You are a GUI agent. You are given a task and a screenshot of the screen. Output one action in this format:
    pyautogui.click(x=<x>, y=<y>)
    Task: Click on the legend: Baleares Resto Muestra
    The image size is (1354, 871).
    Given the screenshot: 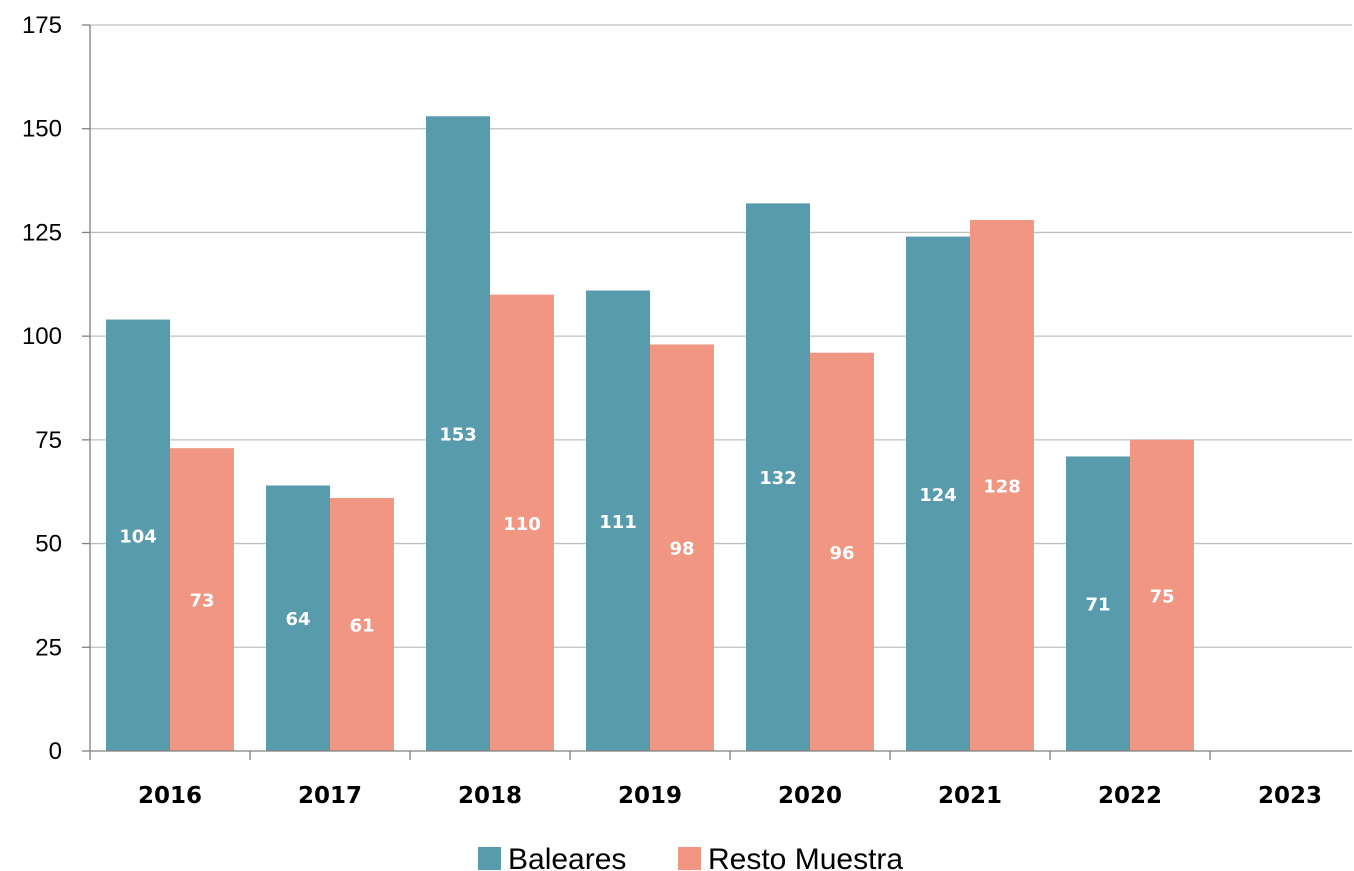 What is the action you would take?
    pyautogui.click(x=690, y=857)
    